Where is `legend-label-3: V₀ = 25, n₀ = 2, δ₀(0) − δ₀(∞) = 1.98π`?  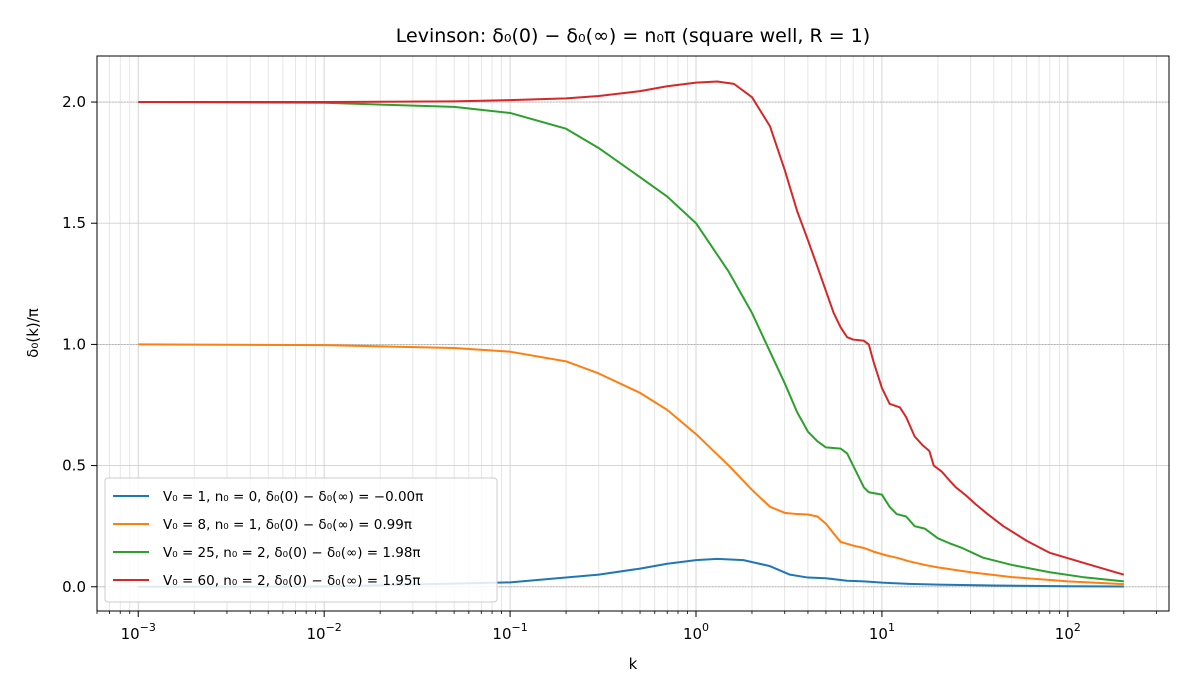 legend-label-3: V₀ = 25, n₀ = 2, δ₀(0) − δ₀(∞) = 1.98π is located at coordinates (292, 553).